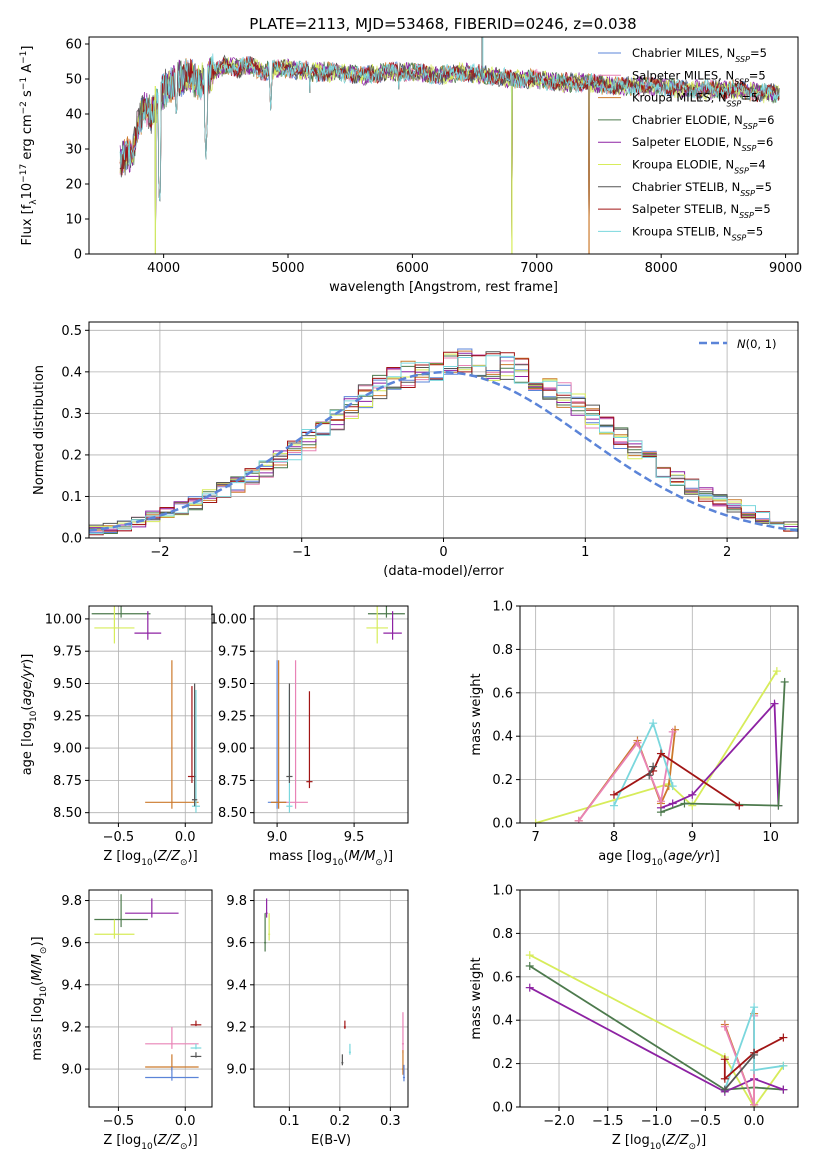 The width and height of the screenshot is (819, 1170). I want to click on legend-text-part: SSP, so click(739, 237).